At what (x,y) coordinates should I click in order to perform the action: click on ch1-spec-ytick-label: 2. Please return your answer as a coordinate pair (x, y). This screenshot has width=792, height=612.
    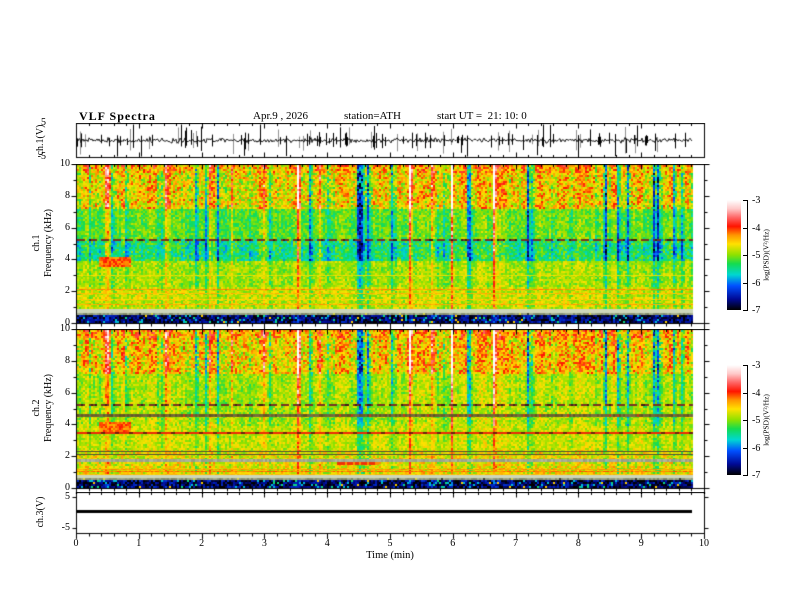
    Looking at the image, I should click on (67, 290).